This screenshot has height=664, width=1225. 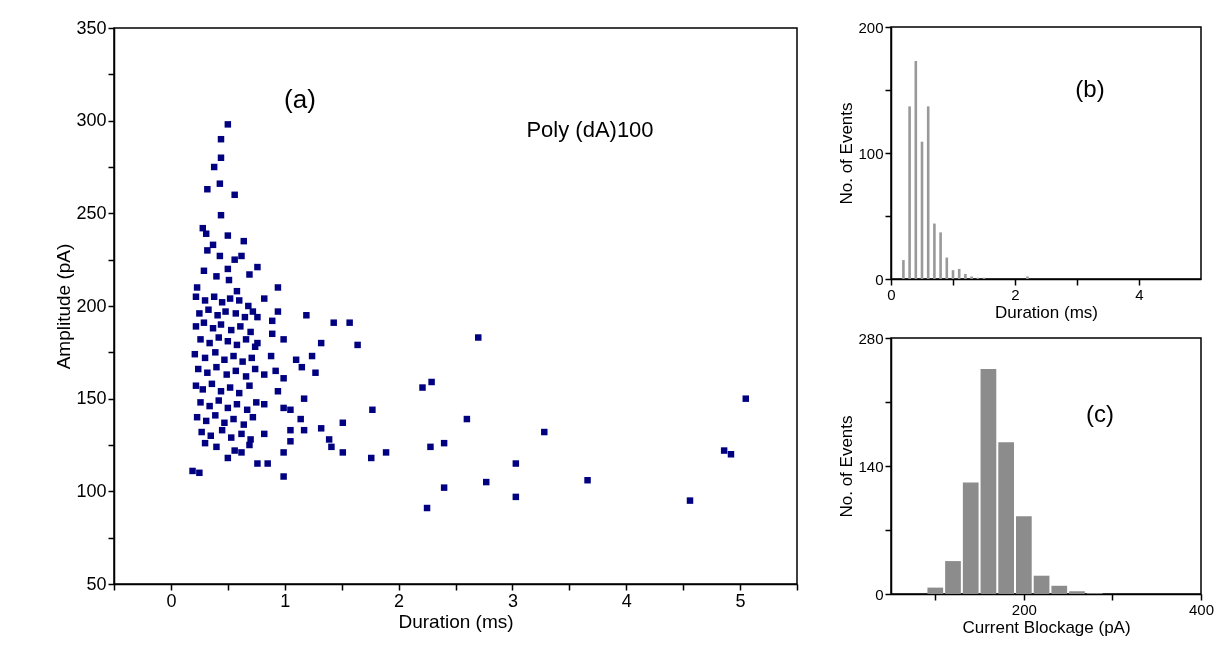 What do you see at coordinates (1100, 413) in the screenshot?
I see `annotation: (c)` at bounding box center [1100, 413].